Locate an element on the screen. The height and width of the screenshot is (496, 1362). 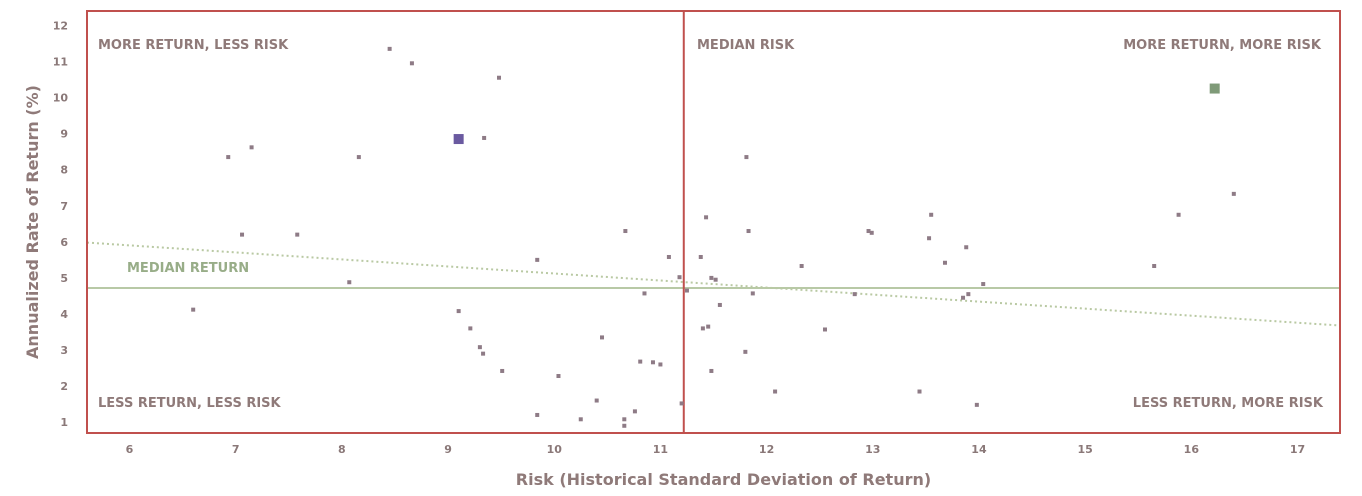
x-tick-label: 13 is located at coordinates (872, 449).